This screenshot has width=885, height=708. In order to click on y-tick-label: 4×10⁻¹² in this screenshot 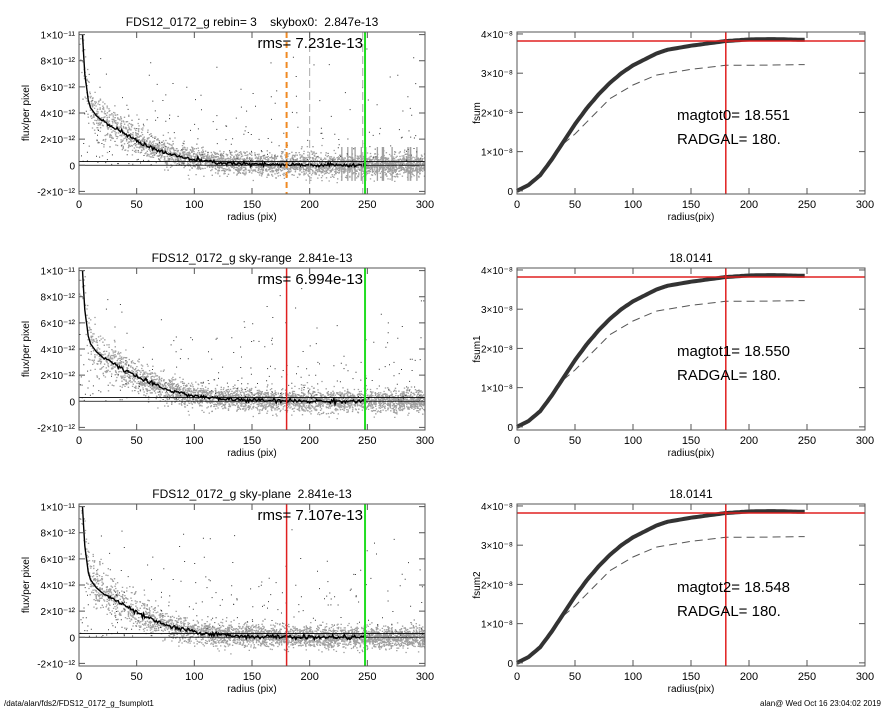, I will do `click(58, 586)`.